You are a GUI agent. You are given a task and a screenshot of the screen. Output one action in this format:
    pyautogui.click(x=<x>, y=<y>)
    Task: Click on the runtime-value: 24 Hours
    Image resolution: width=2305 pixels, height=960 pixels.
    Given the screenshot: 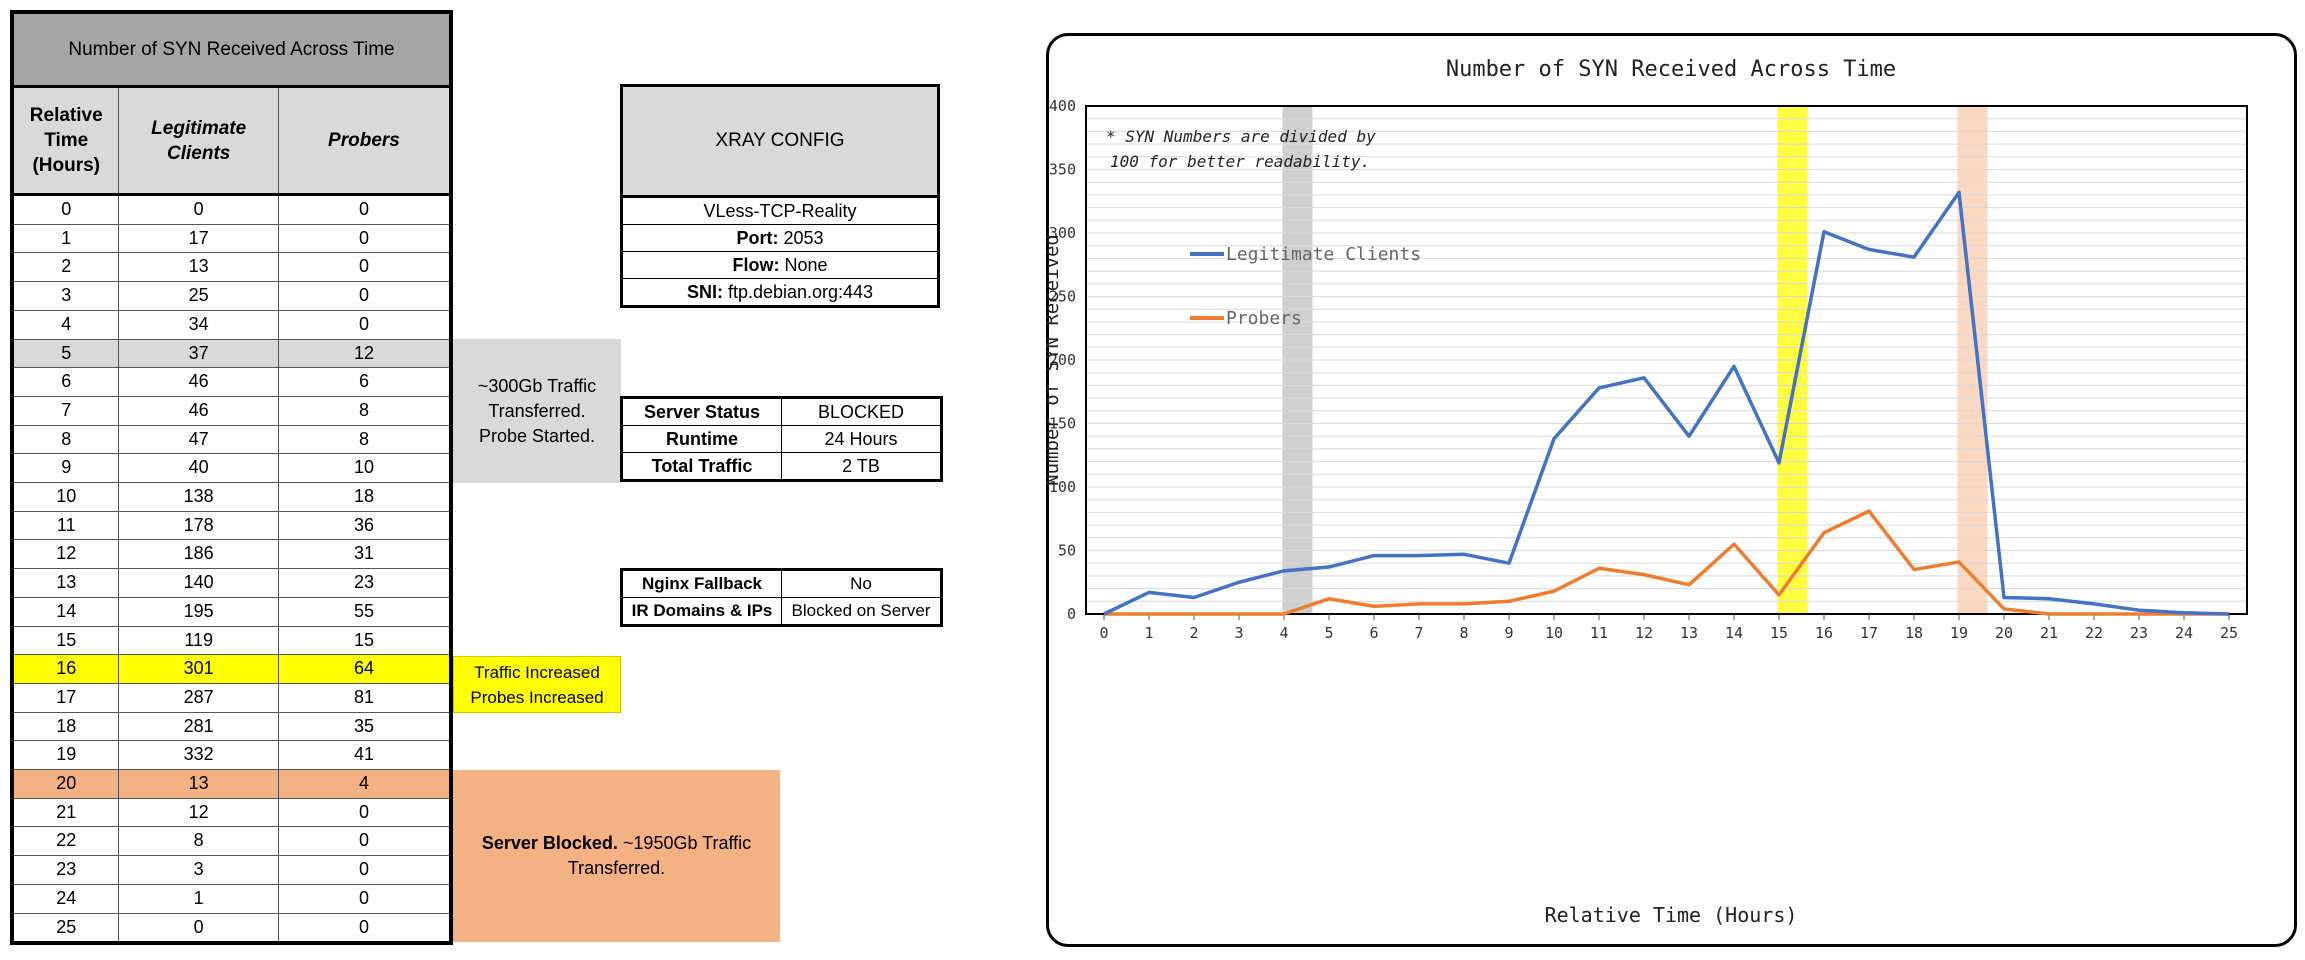 What is the action you would take?
    pyautogui.click(x=861, y=439)
    